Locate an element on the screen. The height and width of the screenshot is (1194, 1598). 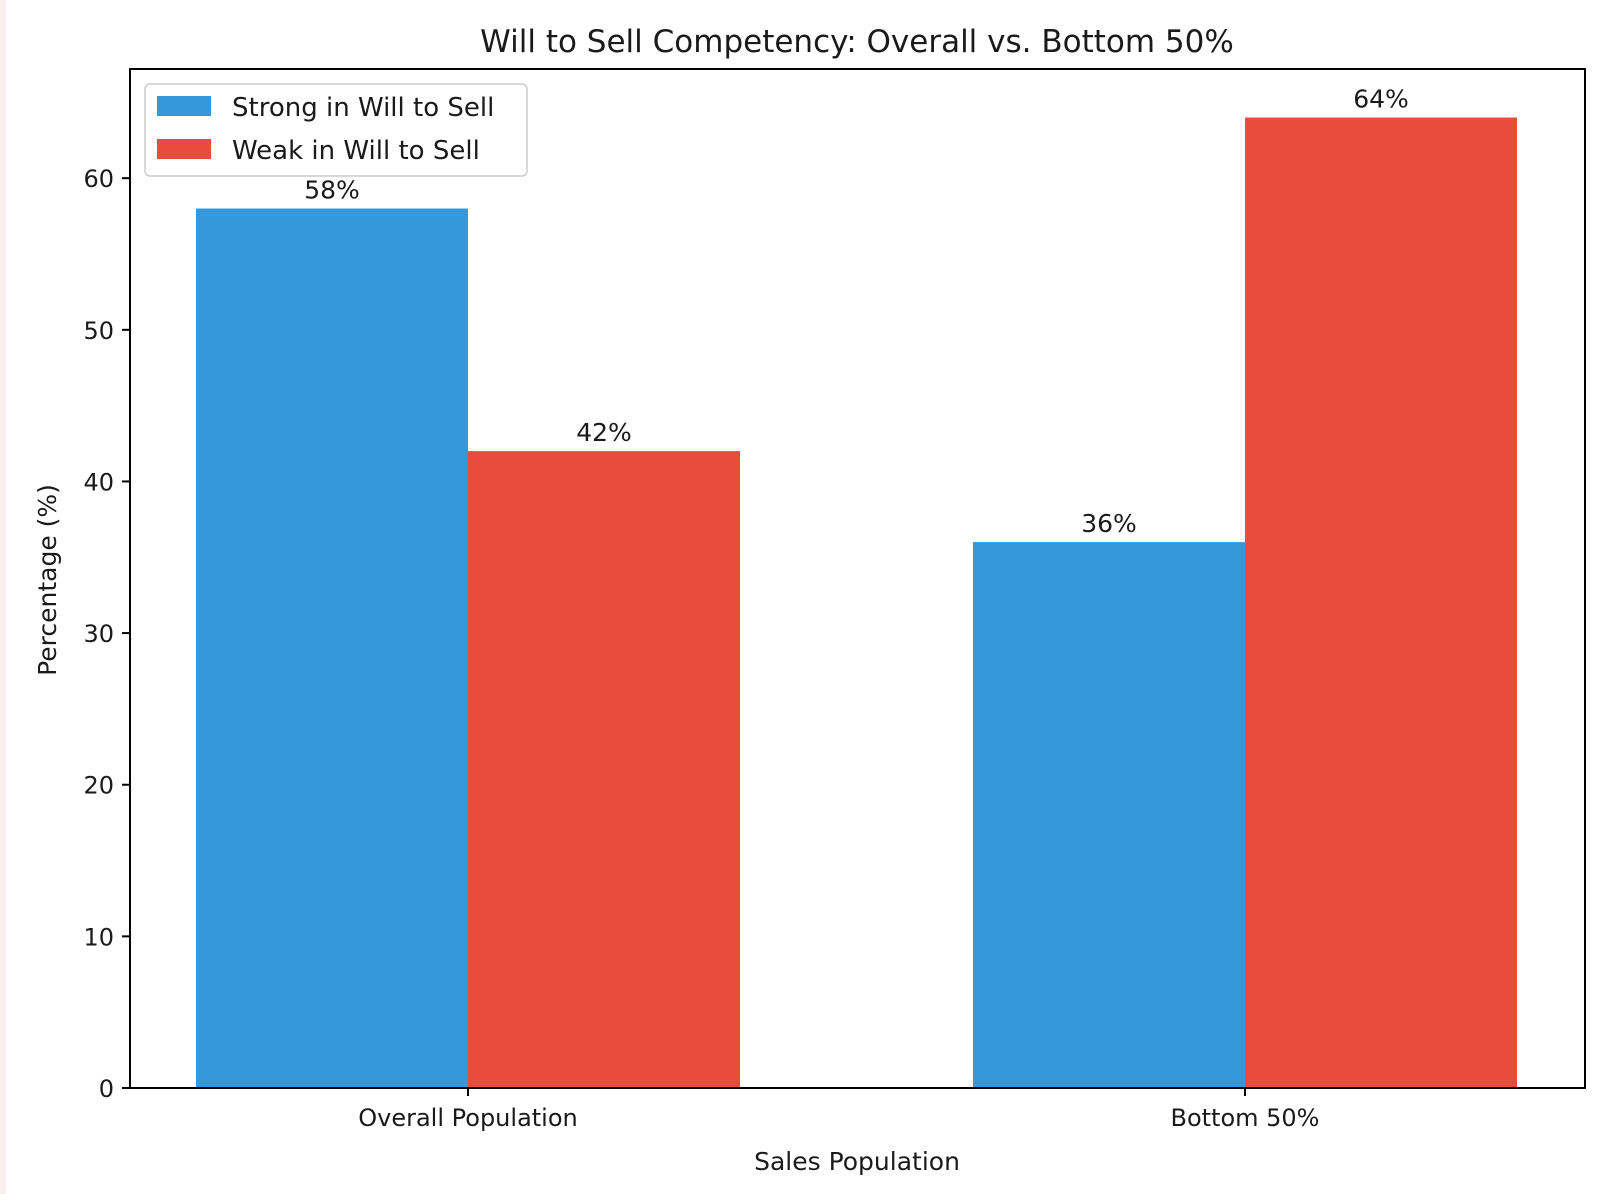
data-label-strong-in-will-to-sell-overall-population: 58% is located at coordinates (332, 190).